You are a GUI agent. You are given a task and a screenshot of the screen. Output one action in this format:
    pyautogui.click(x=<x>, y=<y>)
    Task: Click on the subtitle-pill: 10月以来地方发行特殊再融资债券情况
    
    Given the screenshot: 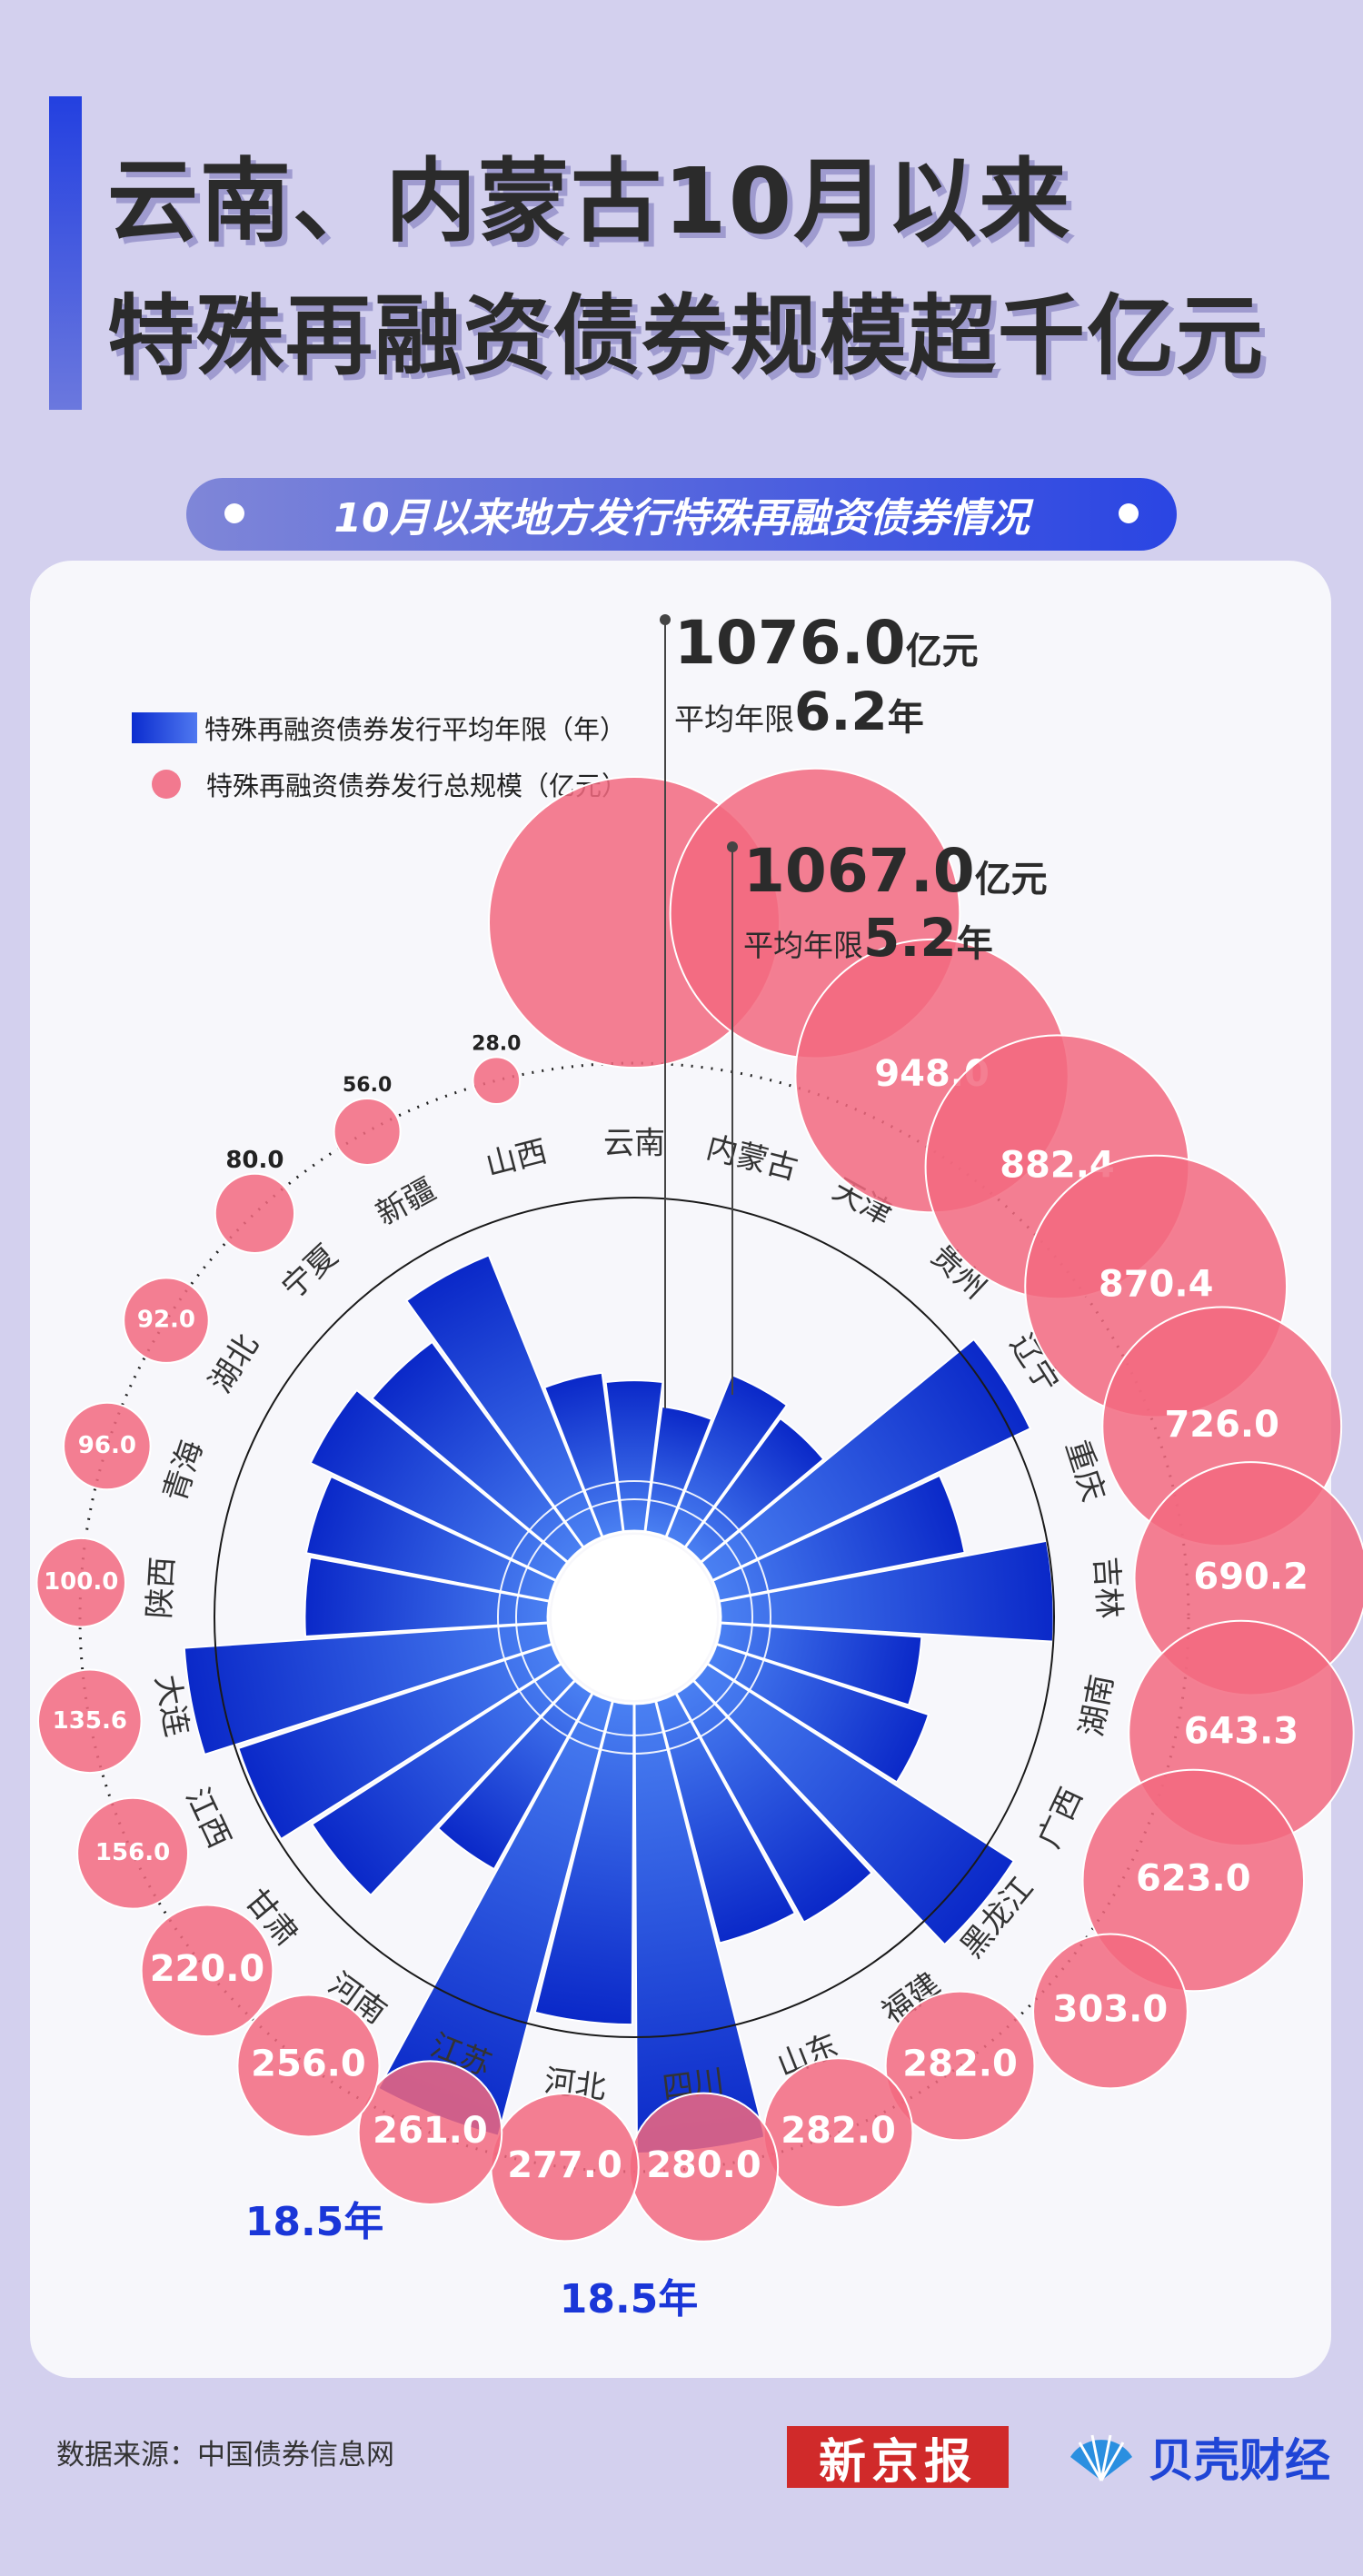 What is the action you would take?
    pyautogui.click(x=681, y=514)
    